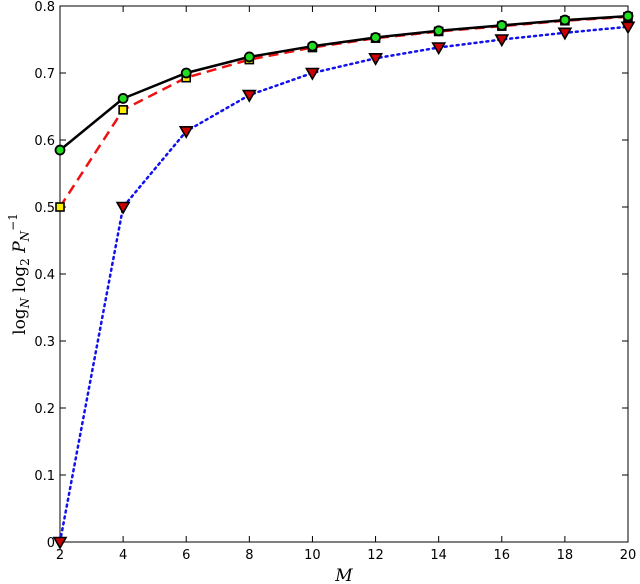 This screenshot has width=640, height=584. I want to click on x-tick-label: 8, so click(249, 555).